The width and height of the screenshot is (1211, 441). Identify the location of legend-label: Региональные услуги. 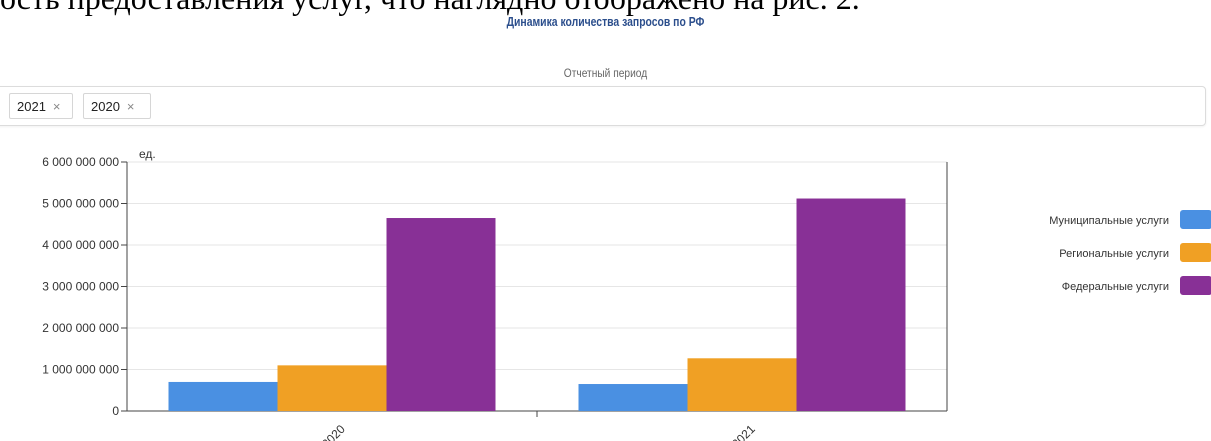
(1114, 254).